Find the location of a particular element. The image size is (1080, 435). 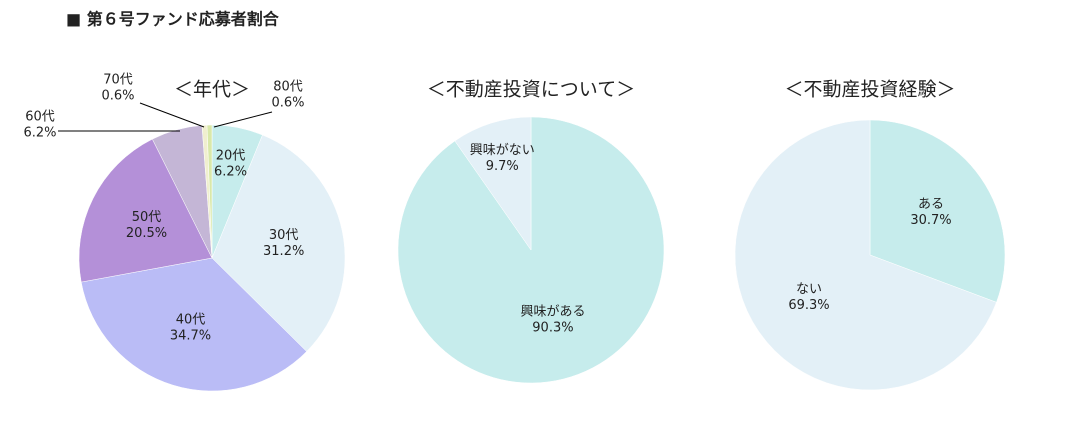

slice-label: 80代 is located at coordinates (288, 87).